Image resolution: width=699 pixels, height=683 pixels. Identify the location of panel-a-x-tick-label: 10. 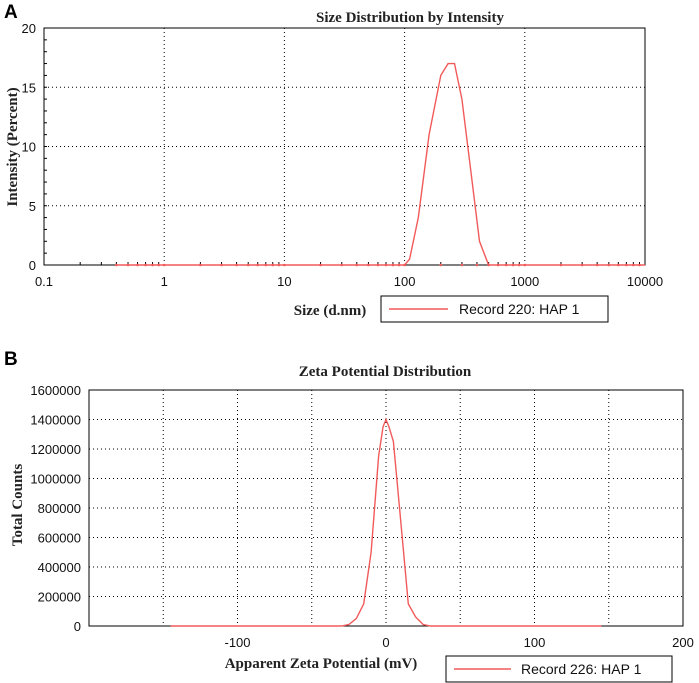
(284, 281).